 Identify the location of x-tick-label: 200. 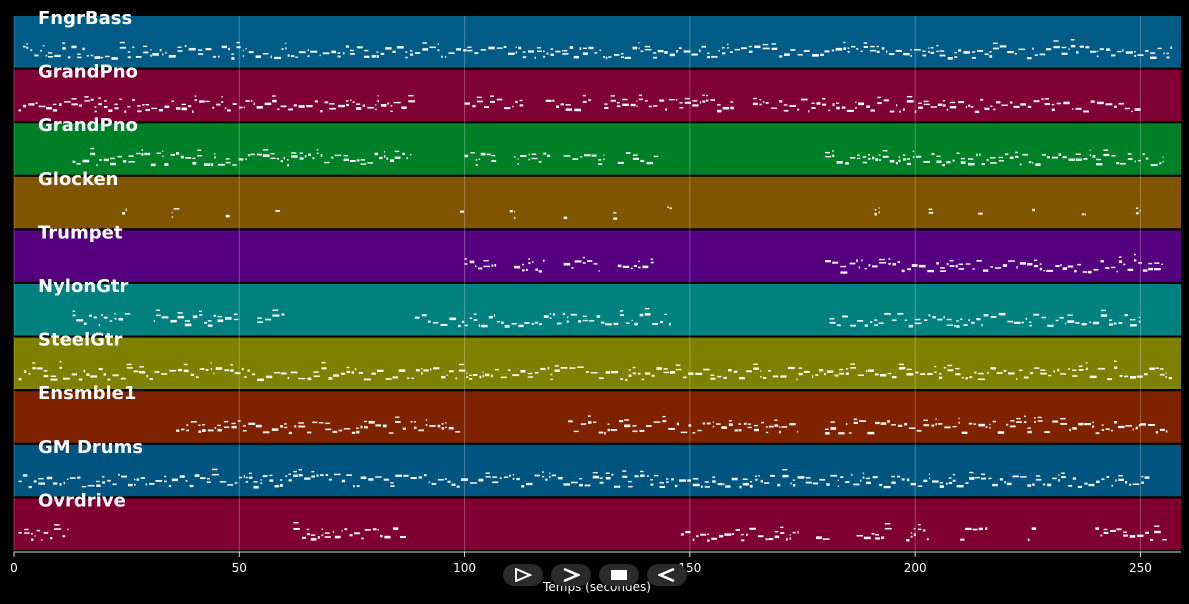
(915, 568).